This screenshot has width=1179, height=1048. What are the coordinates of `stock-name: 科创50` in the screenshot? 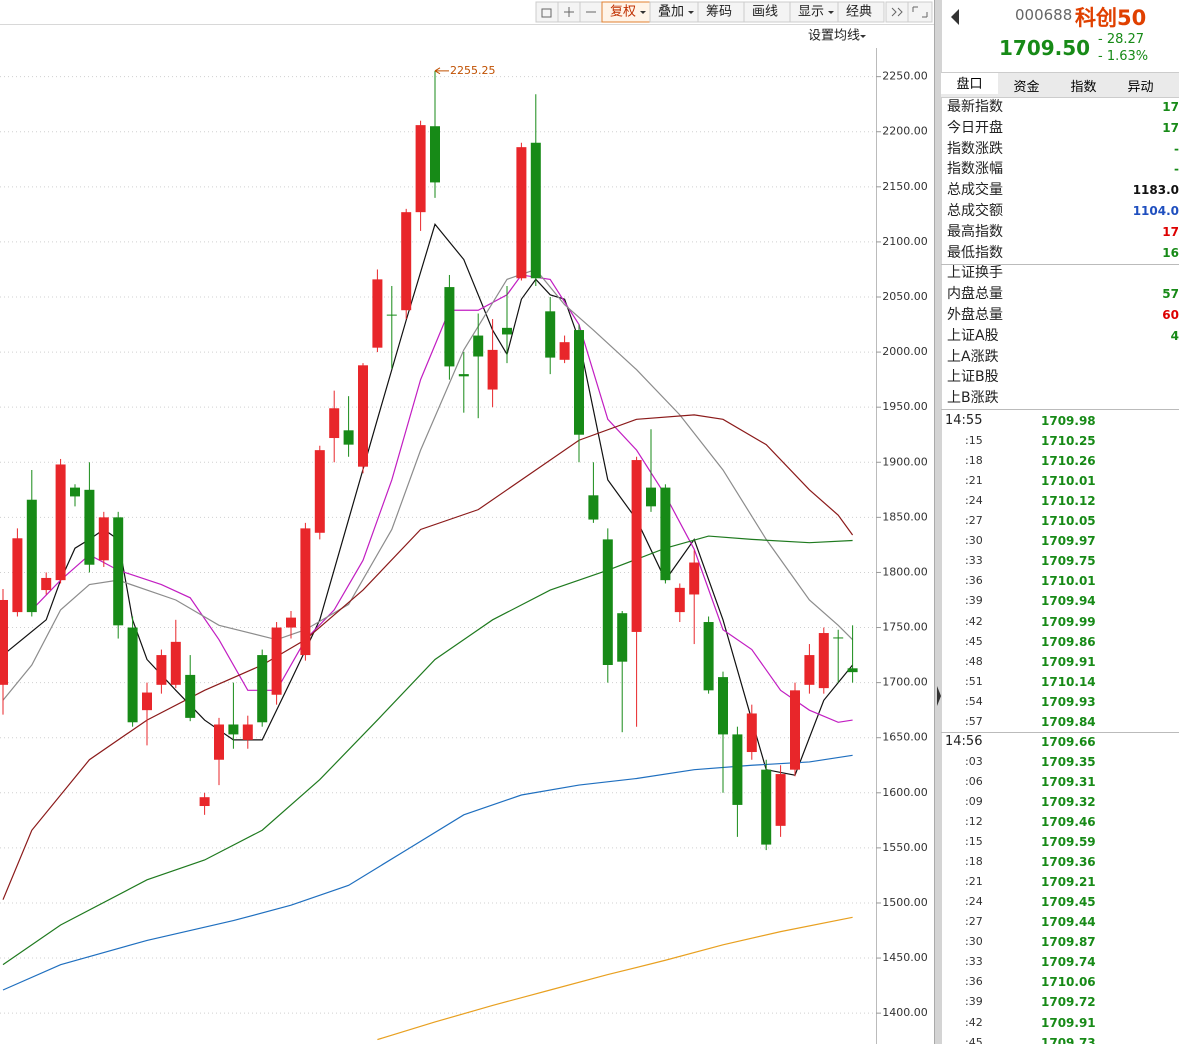 It's located at (1111, 18).